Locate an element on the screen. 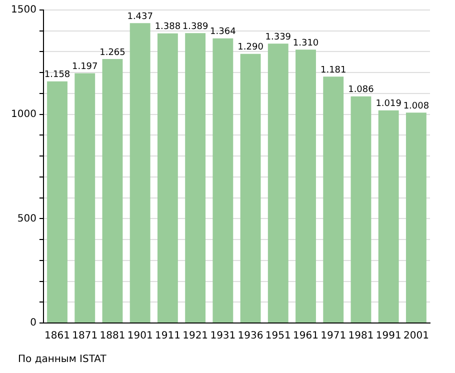  y-tick-label: 1500 is located at coordinates (23, 10).